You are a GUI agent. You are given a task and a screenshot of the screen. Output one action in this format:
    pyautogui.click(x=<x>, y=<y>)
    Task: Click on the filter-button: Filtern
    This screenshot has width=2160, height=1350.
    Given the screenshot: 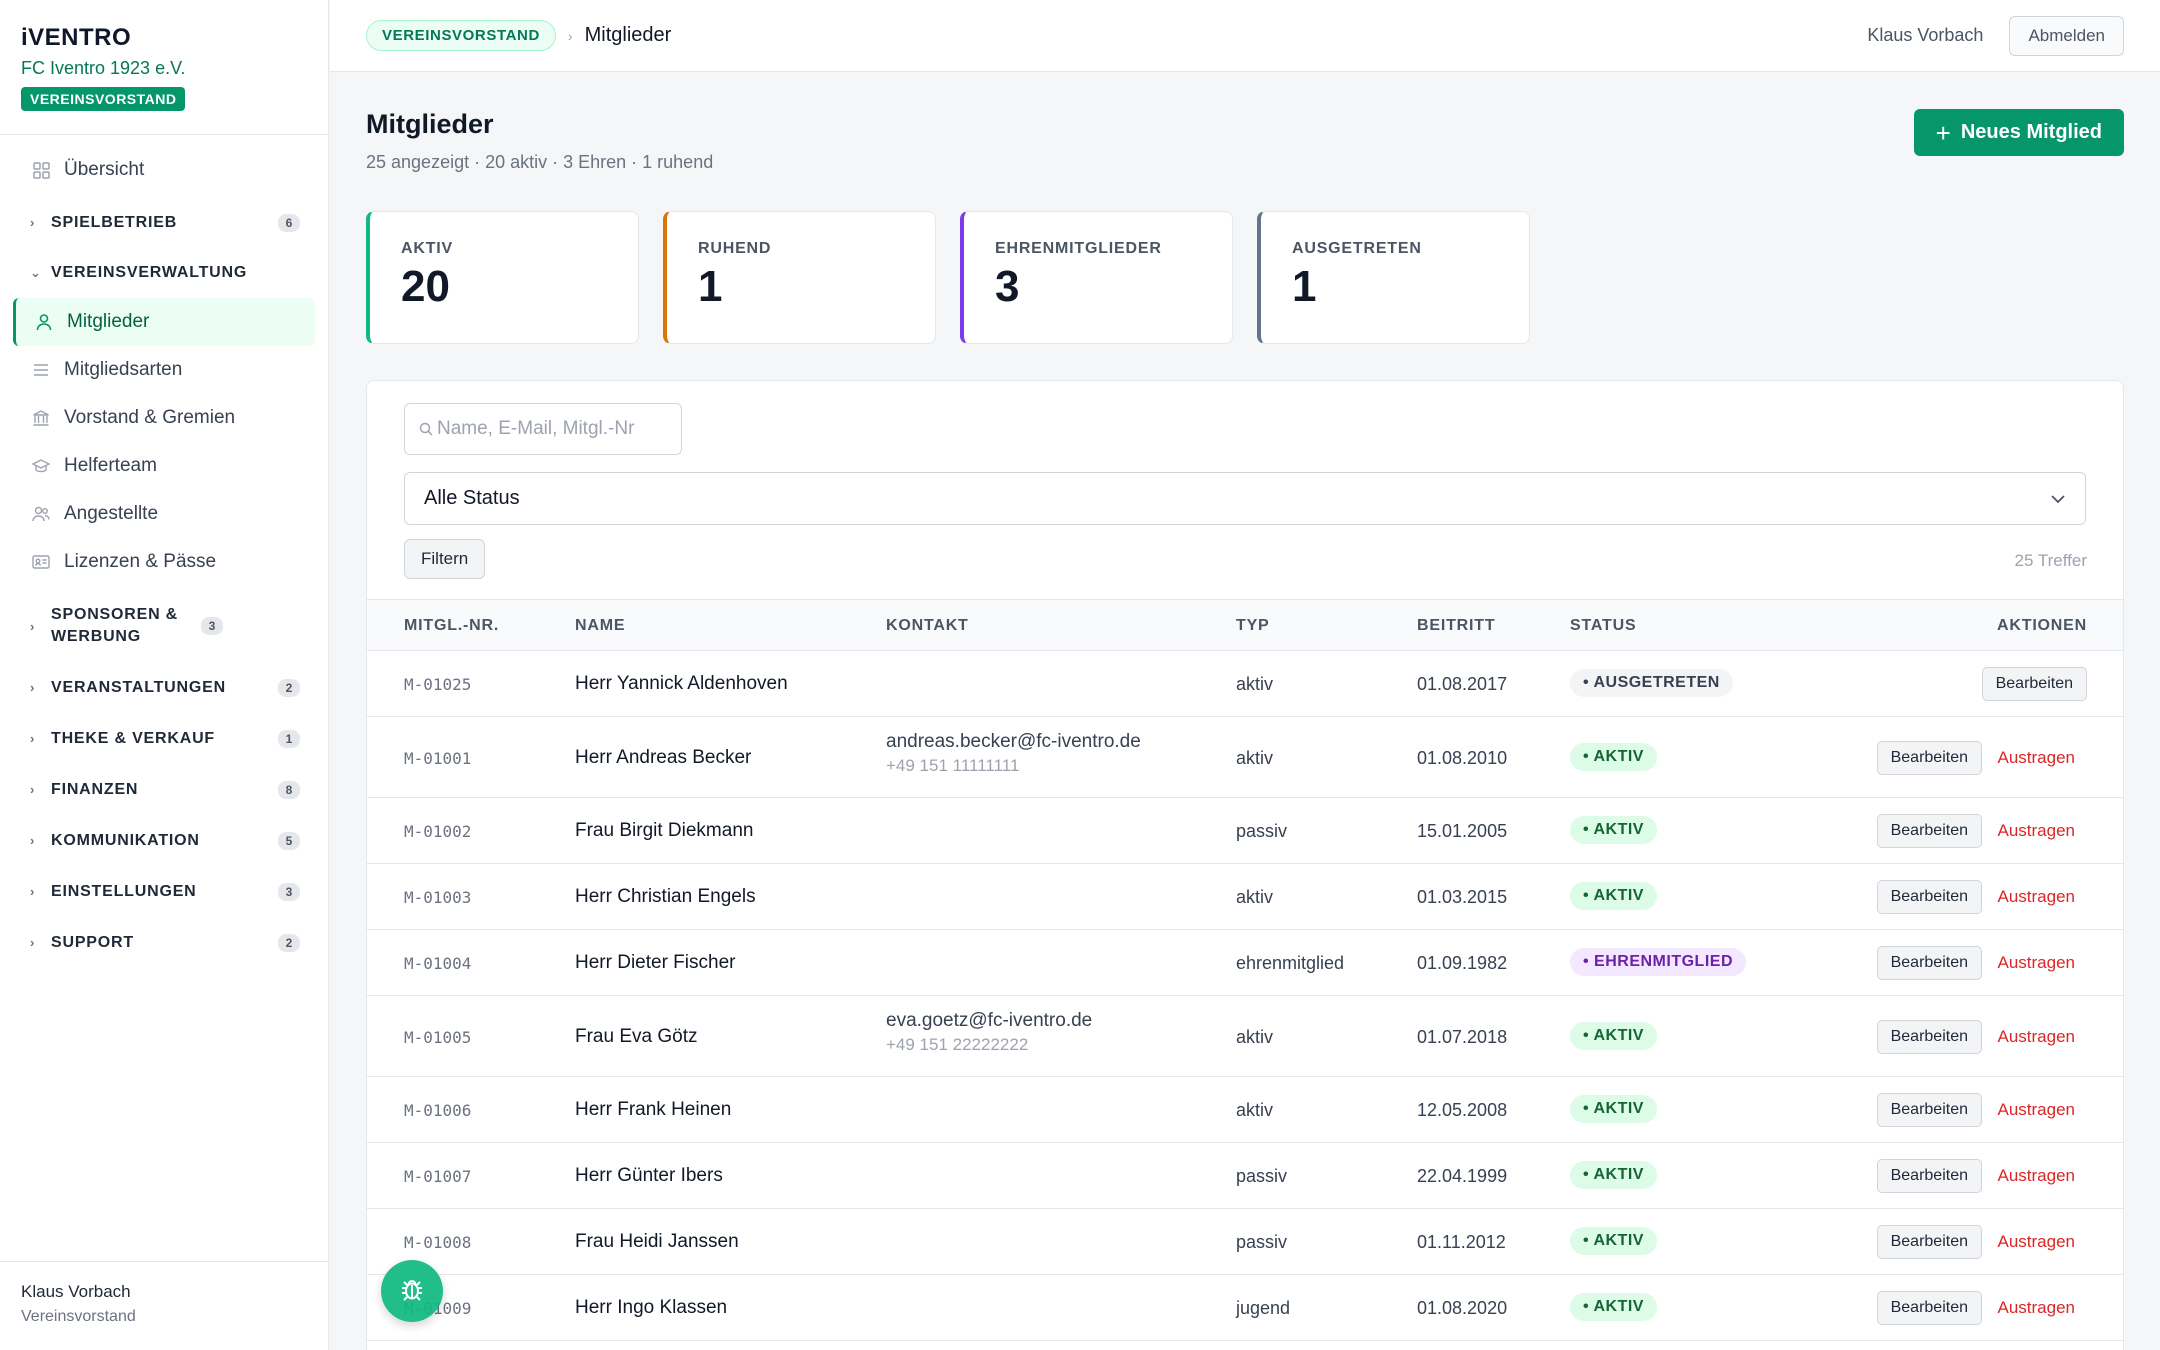 What is the action you would take?
    pyautogui.click(x=445, y=559)
    